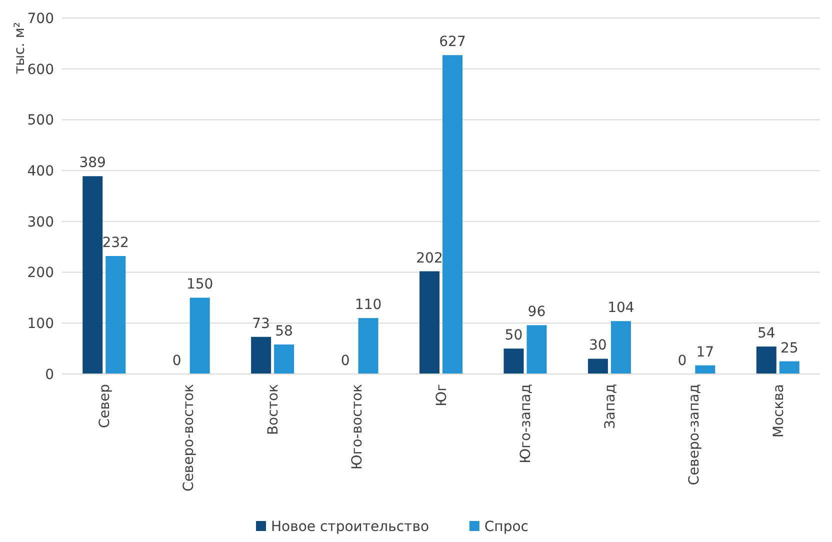  What do you see at coordinates (526, 424) in the screenshot?
I see `x-tick-label: Юго-запад` at bounding box center [526, 424].